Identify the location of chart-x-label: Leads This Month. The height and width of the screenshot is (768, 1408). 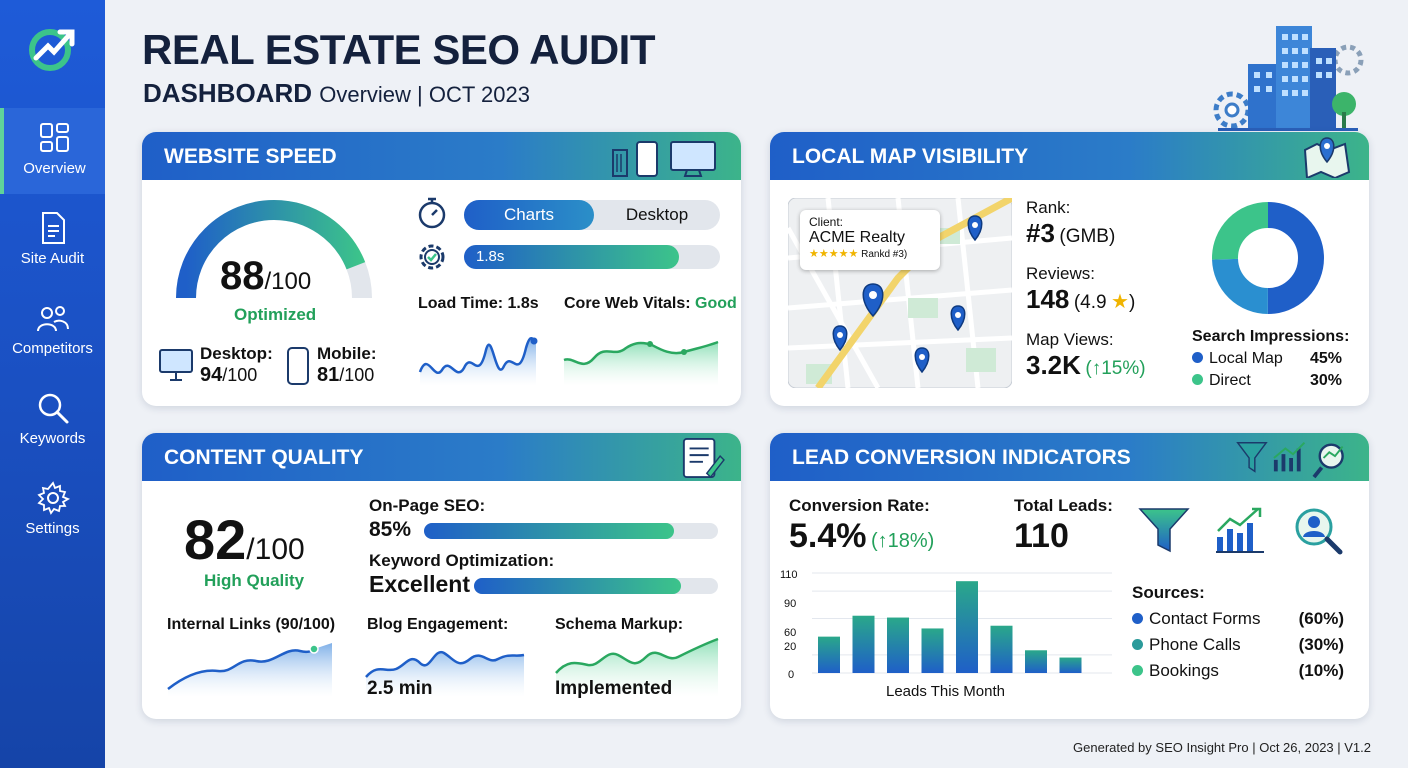
(945, 691).